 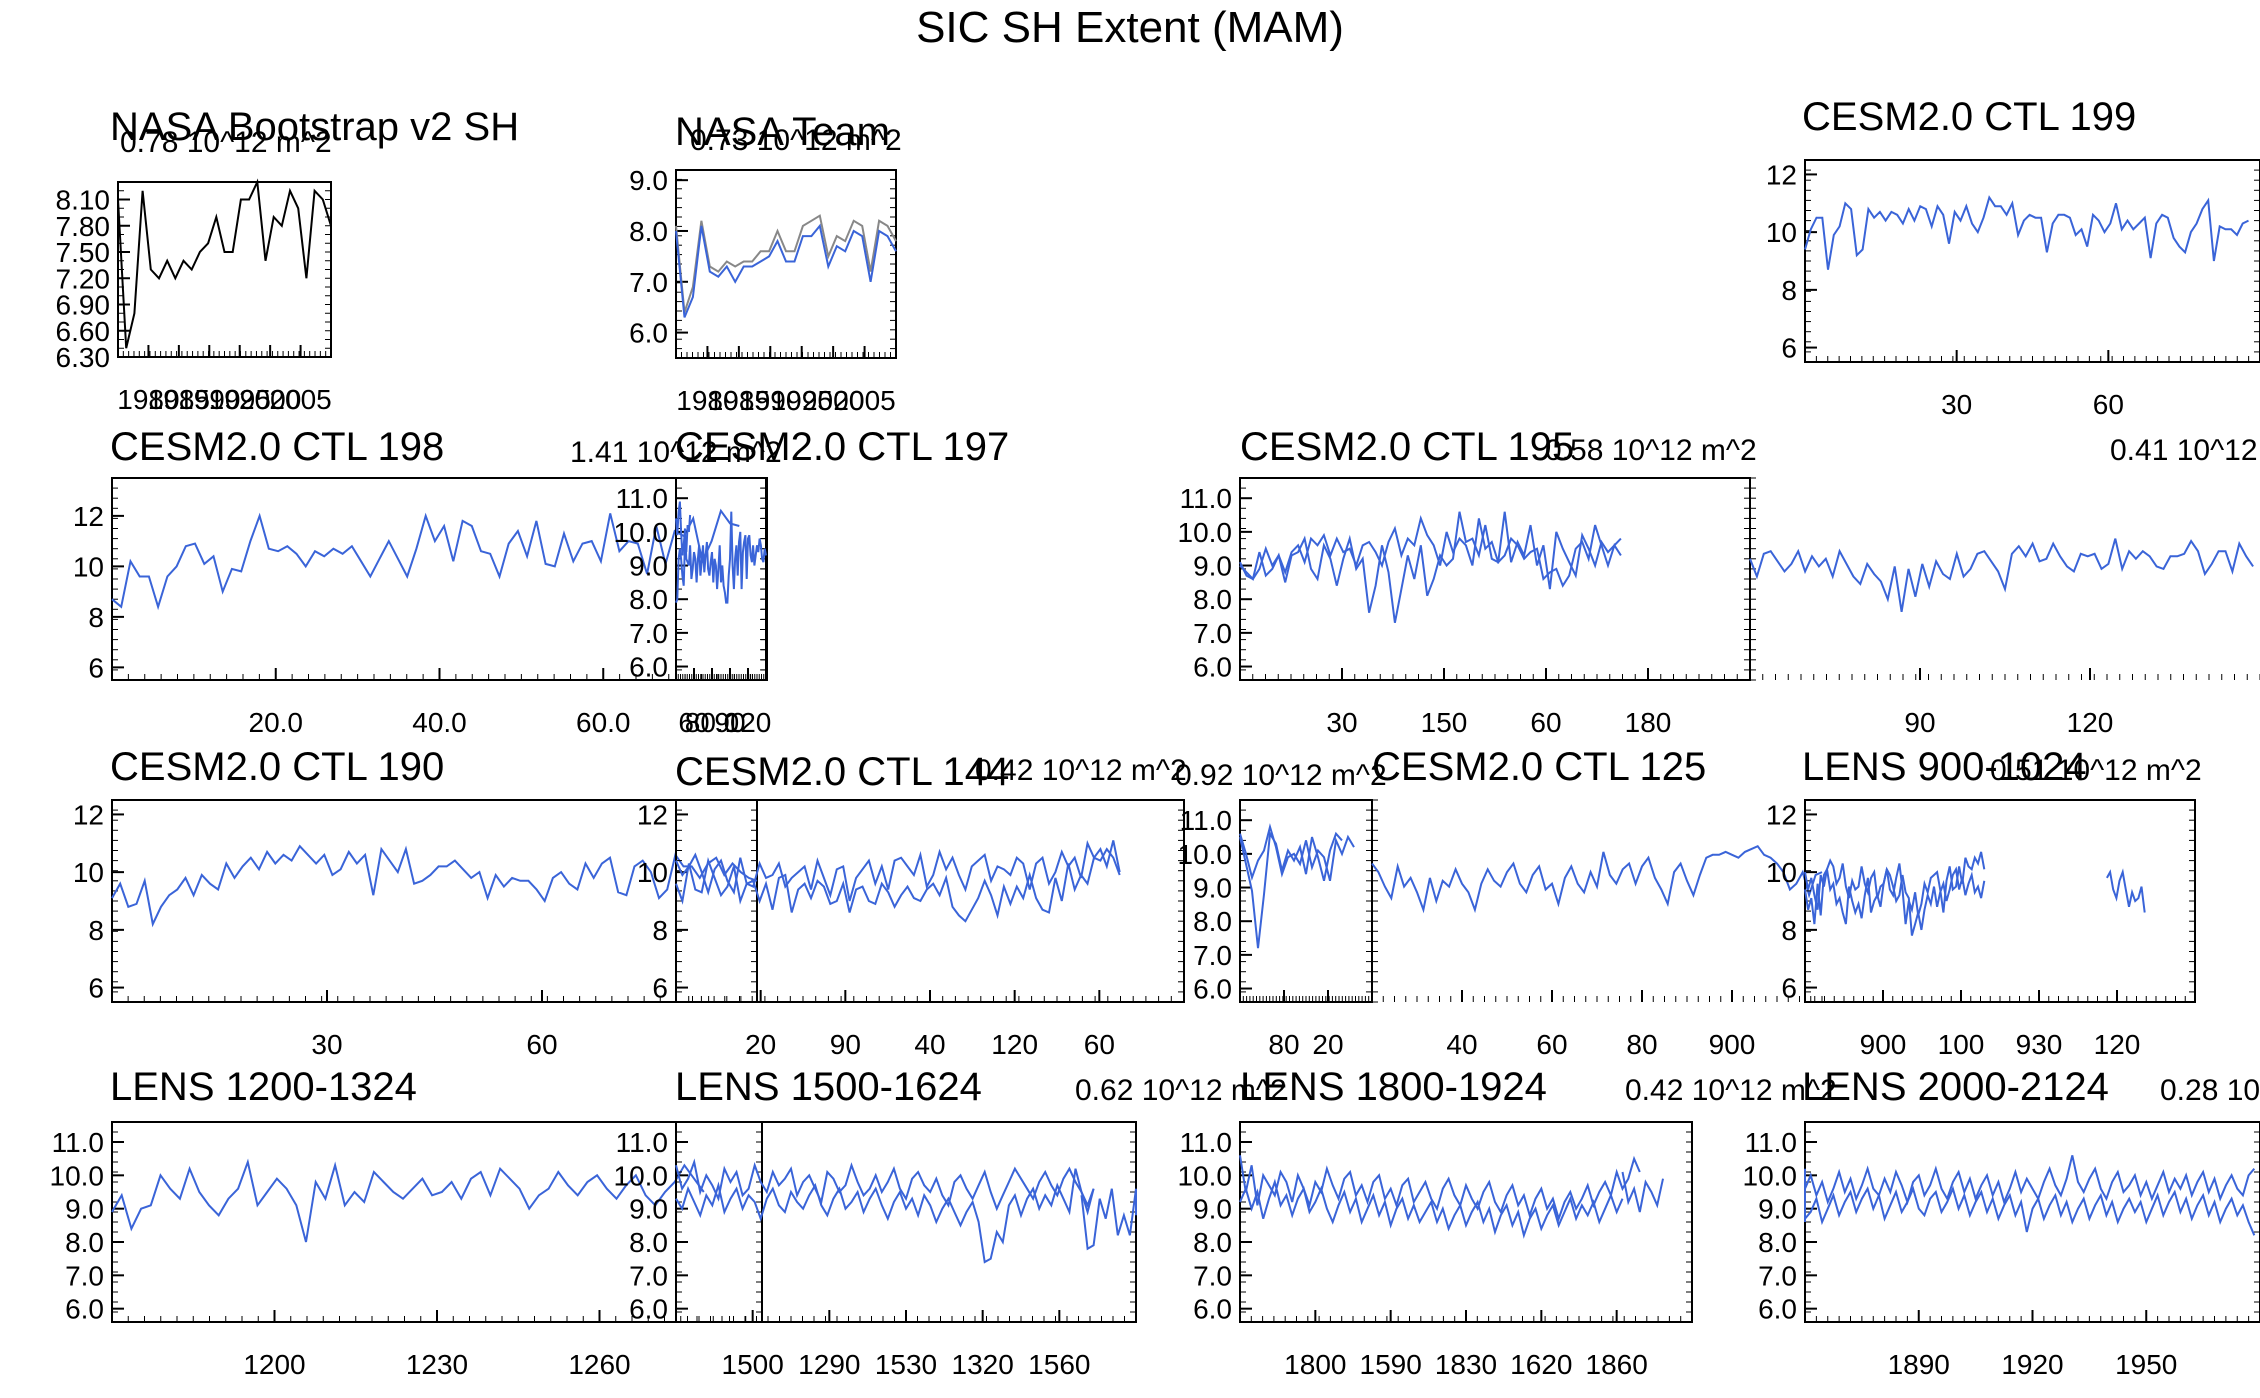 I want to click on panel-units: 0.41 10^12, so click(x=2184, y=450).